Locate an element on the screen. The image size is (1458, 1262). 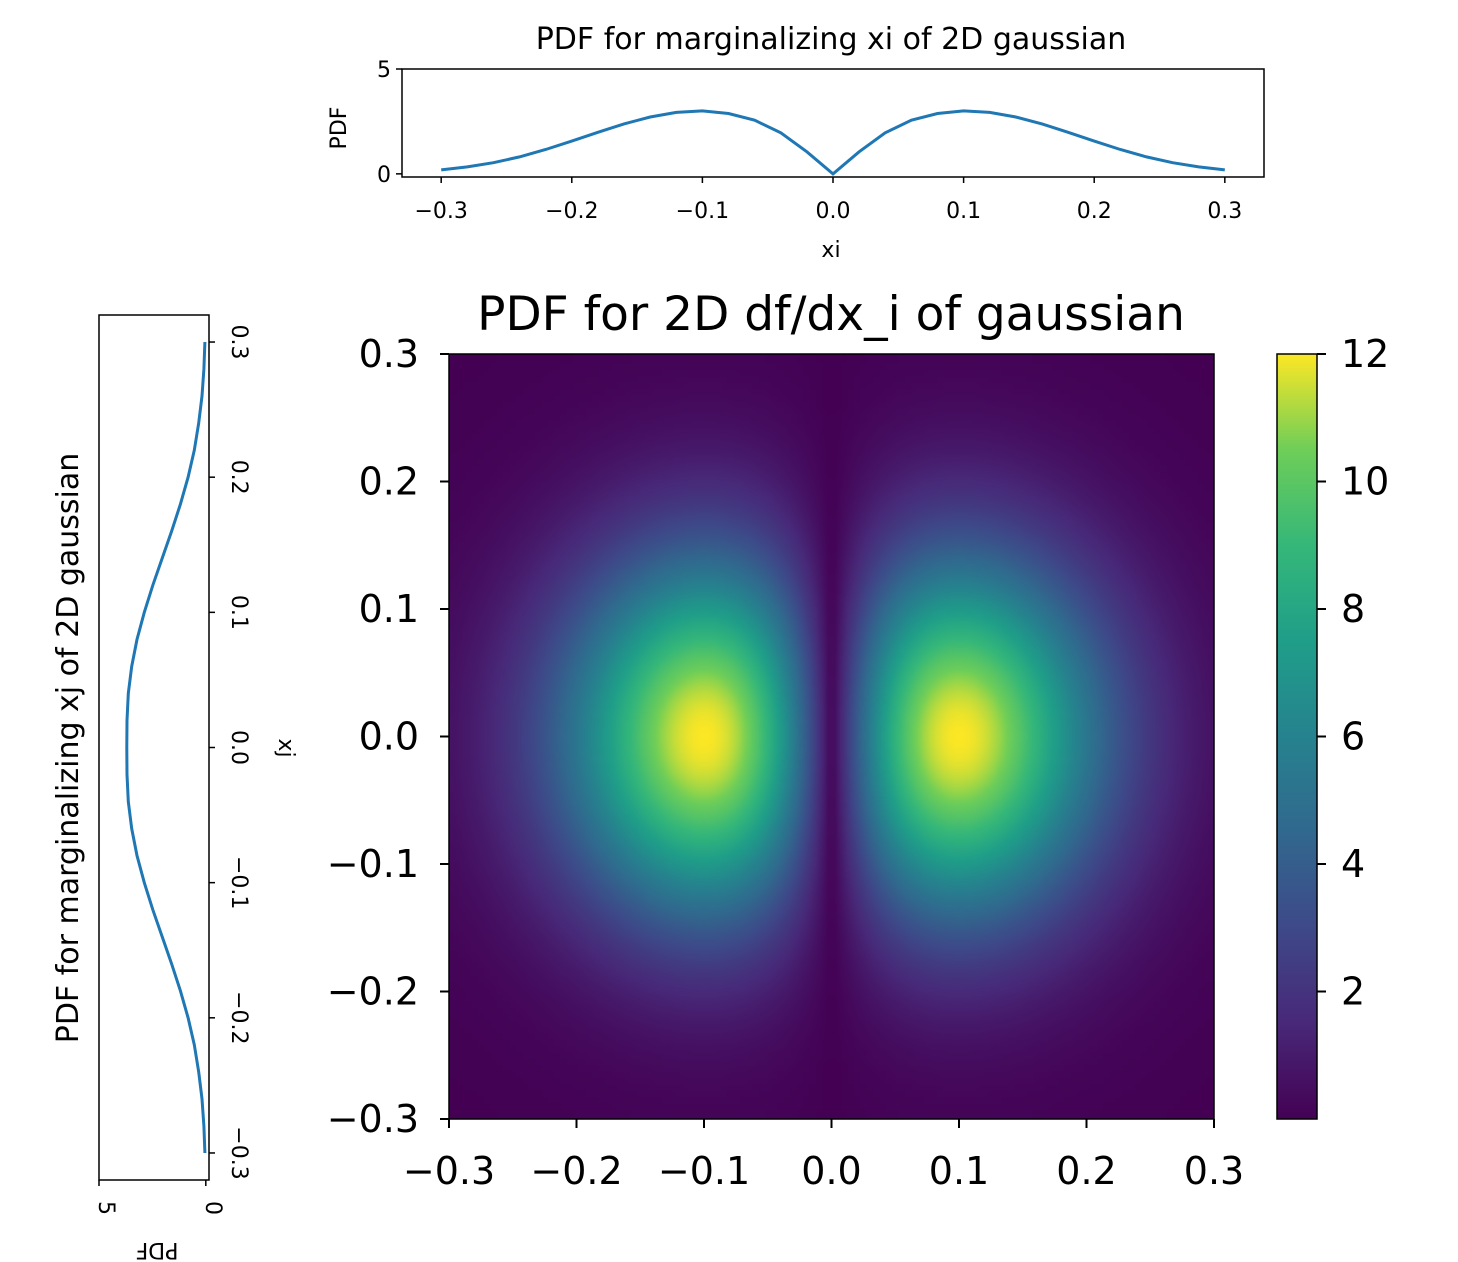
top-x-tick-label: −0.3 is located at coordinates (440, 211).